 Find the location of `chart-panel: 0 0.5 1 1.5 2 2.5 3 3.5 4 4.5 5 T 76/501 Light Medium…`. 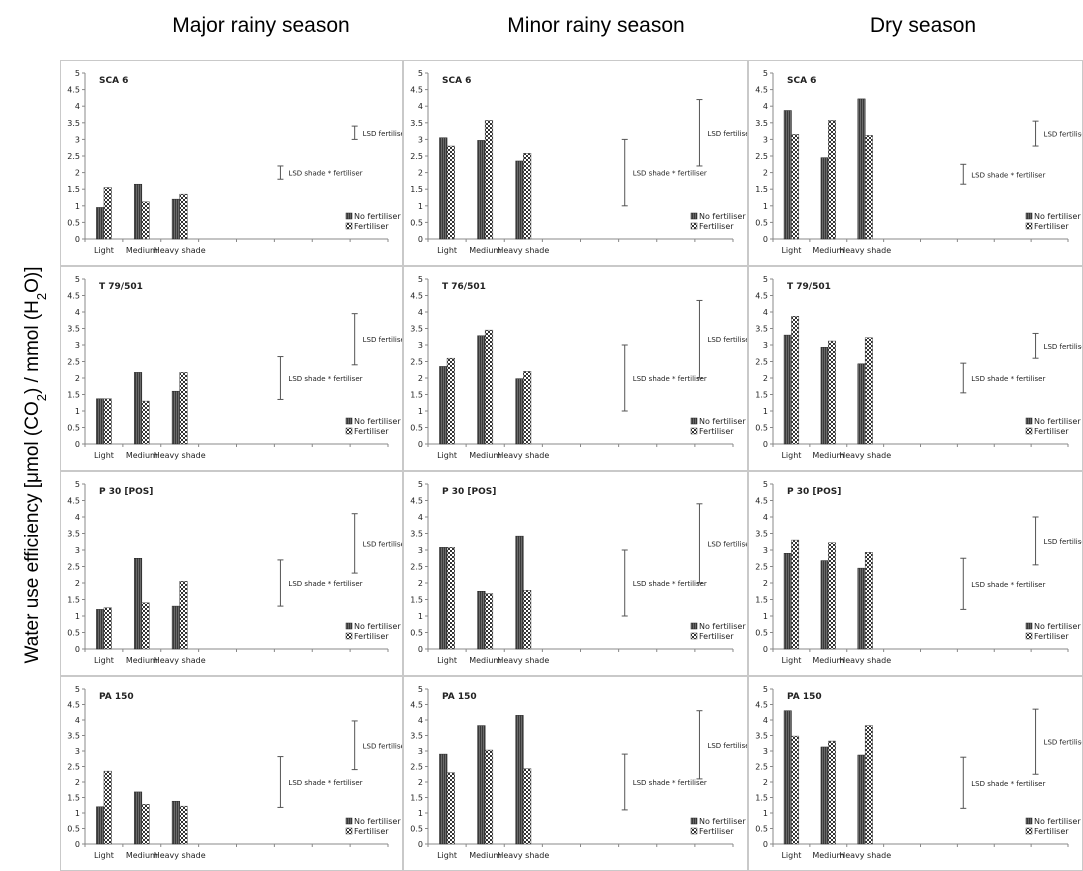

chart-panel: 0 0.5 1 1.5 2 2.5 3 3.5 4 4.5 5 T 76/501 Light Medium… is located at coordinates (575, 368).